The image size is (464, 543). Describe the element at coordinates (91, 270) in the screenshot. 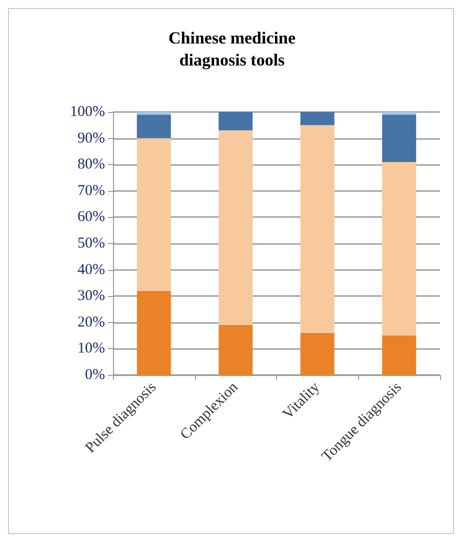

I see `y-tick-label: 40%` at that location.